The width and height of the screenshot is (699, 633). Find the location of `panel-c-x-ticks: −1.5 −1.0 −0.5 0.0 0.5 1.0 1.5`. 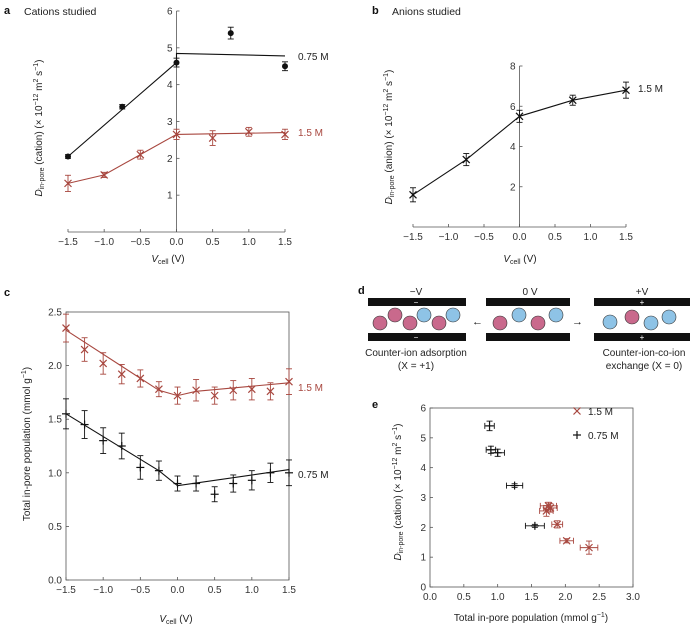

panel-c-x-ticks: −1.5 −1.0 −0.5 0.0 0.5 1.0 1.5 is located at coordinates (176, 590).